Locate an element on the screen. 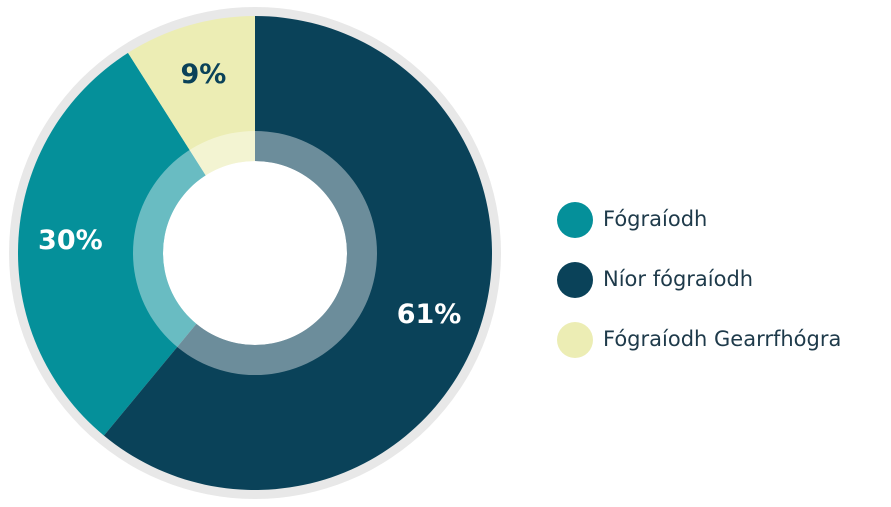 This screenshot has height=507, width=891. legend-label: Fógraíodh Gearrfhógra is located at coordinates (722, 339).